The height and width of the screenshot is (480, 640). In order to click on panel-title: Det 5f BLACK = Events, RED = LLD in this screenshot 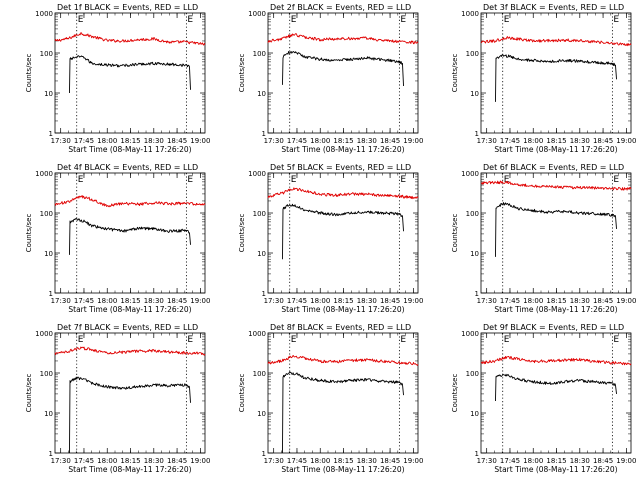, I will do `click(340, 167)`.